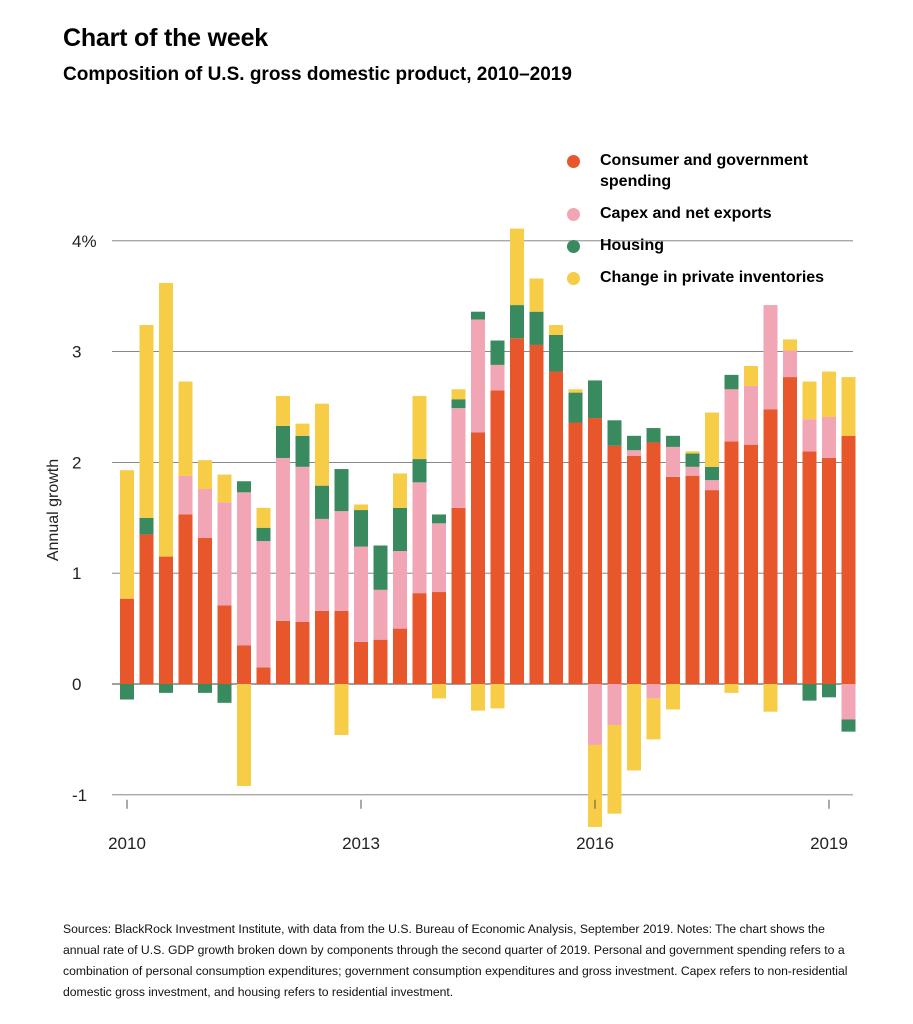 Image resolution: width=913 pixels, height=1024 pixels. Describe the element at coordinates (76, 573) in the screenshot. I see `y-tick-label: 1` at that location.